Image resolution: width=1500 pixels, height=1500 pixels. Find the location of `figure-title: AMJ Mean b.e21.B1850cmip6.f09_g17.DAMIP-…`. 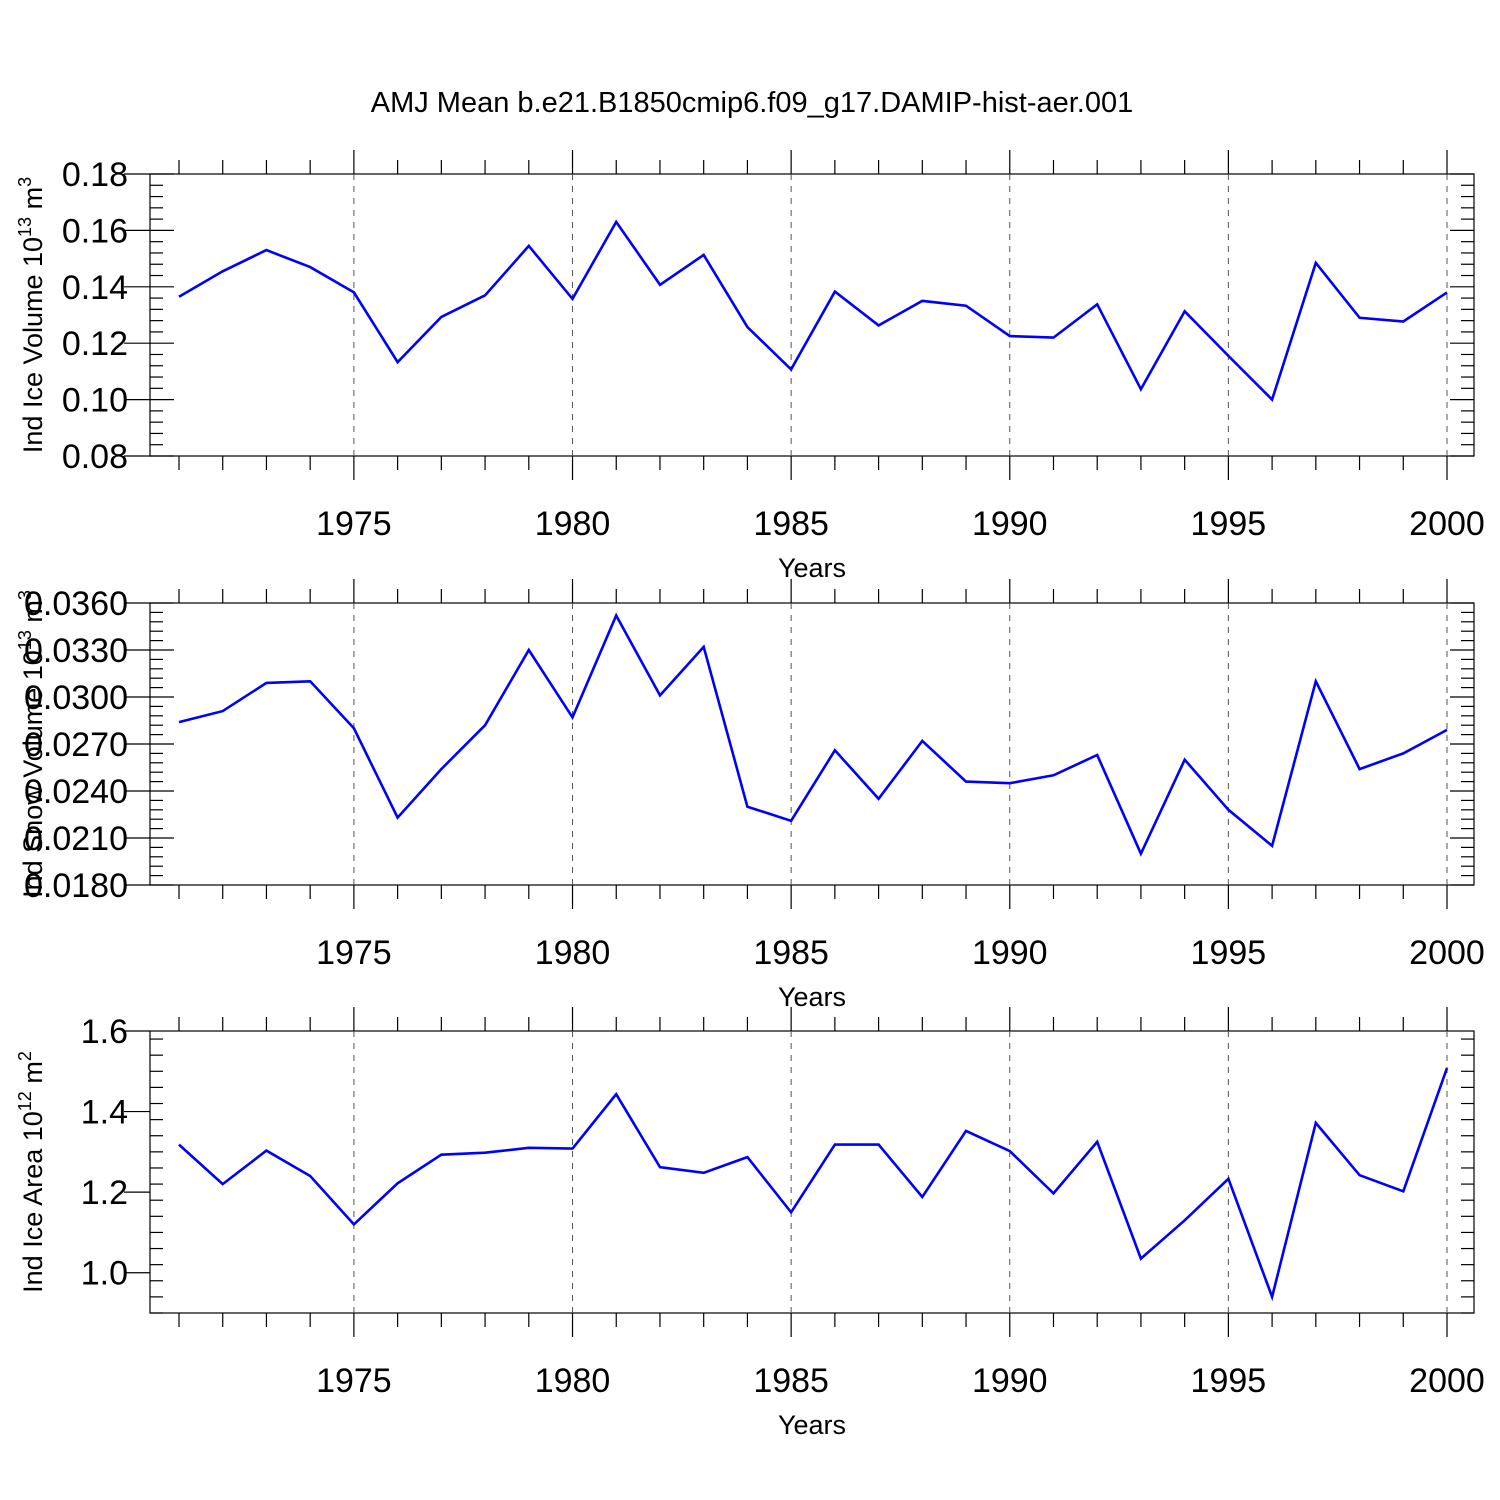

figure-title: AMJ Mean b.e21.B1850cmip6.f09_g17.DAMIP-… is located at coordinates (752, 103).